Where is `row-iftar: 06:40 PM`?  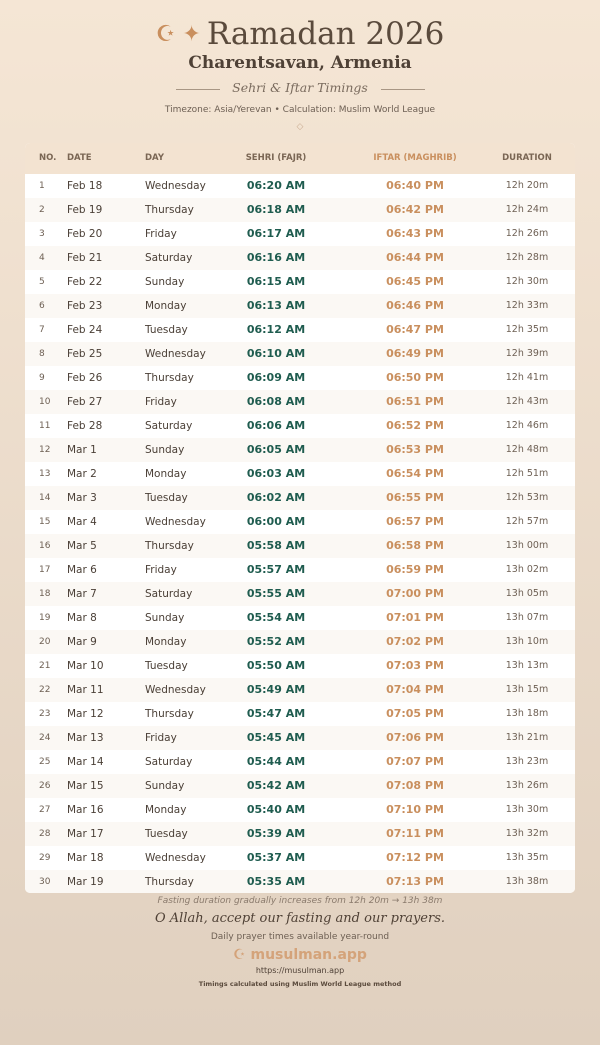 row-iftar: 06:40 PM is located at coordinates (415, 185).